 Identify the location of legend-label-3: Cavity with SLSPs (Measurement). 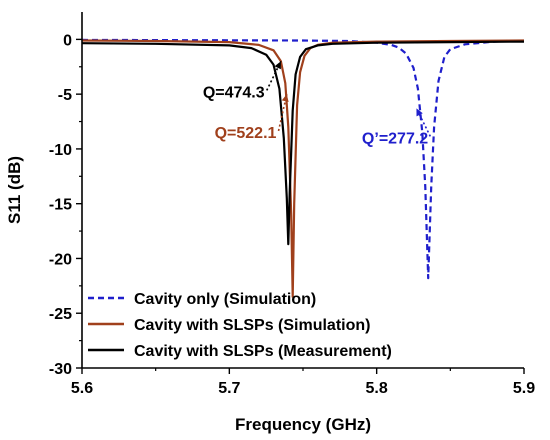
(263, 351).